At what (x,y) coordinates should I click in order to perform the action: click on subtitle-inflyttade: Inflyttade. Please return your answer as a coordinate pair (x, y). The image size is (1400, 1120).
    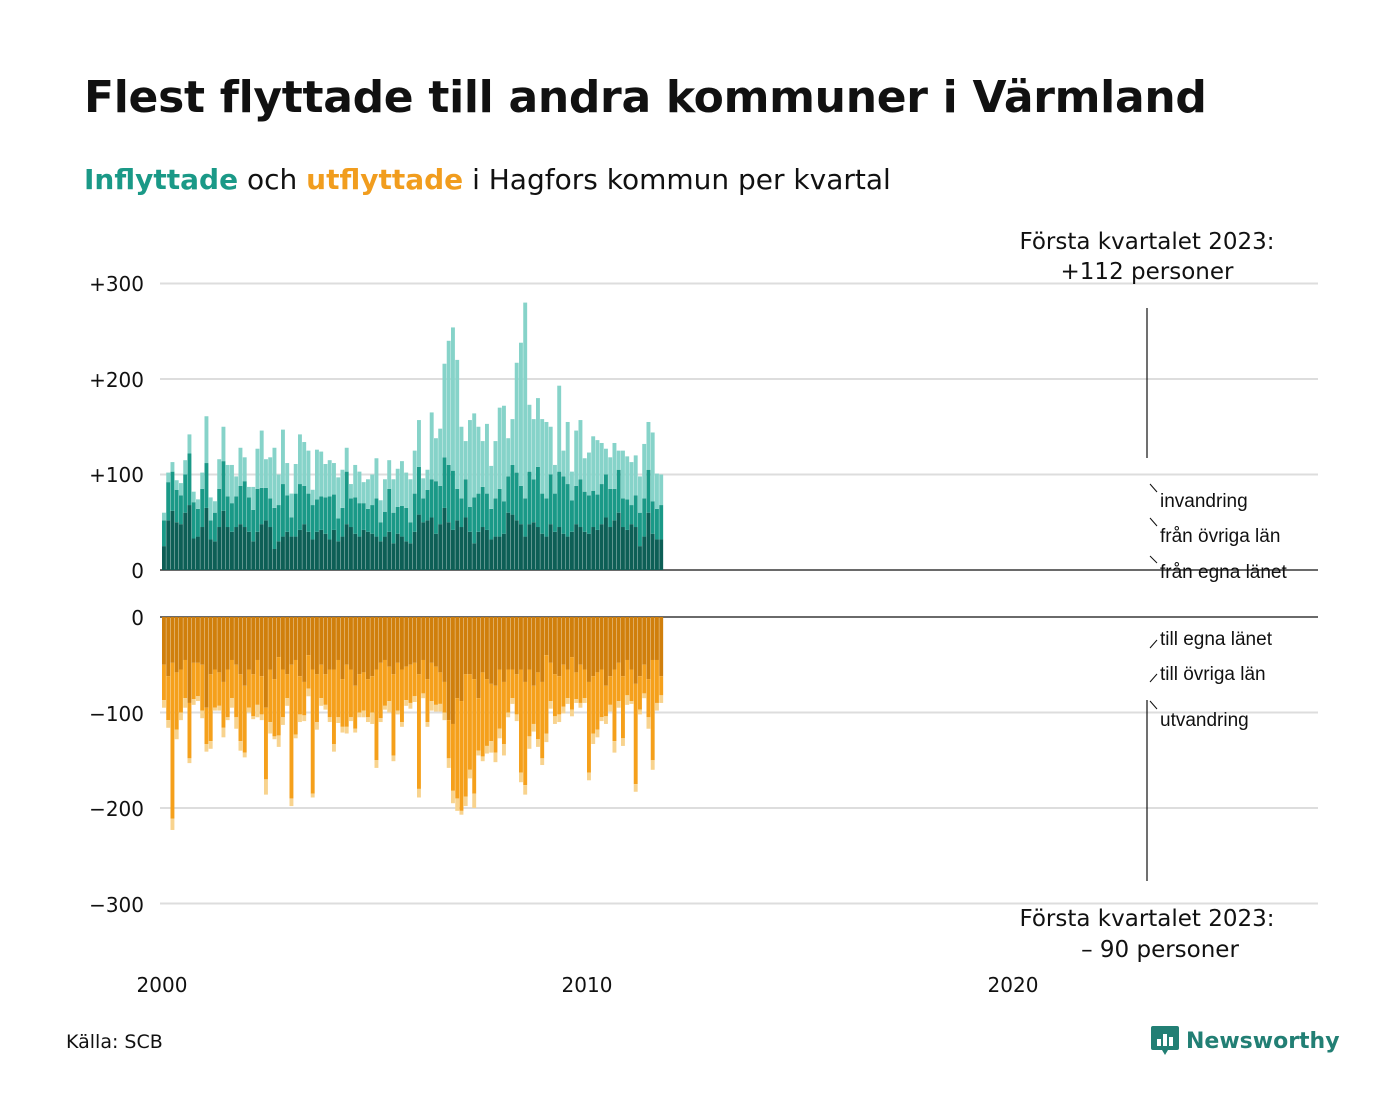
    Looking at the image, I should click on (161, 179).